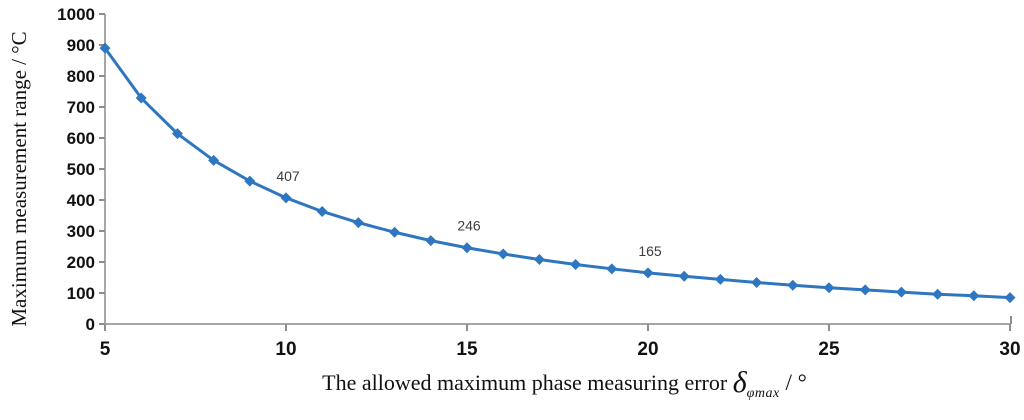 The width and height of the screenshot is (1024, 420). What do you see at coordinates (76, 14) in the screenshot?
I see `y-tick-label: 1000` at bounding box center [76, 14].